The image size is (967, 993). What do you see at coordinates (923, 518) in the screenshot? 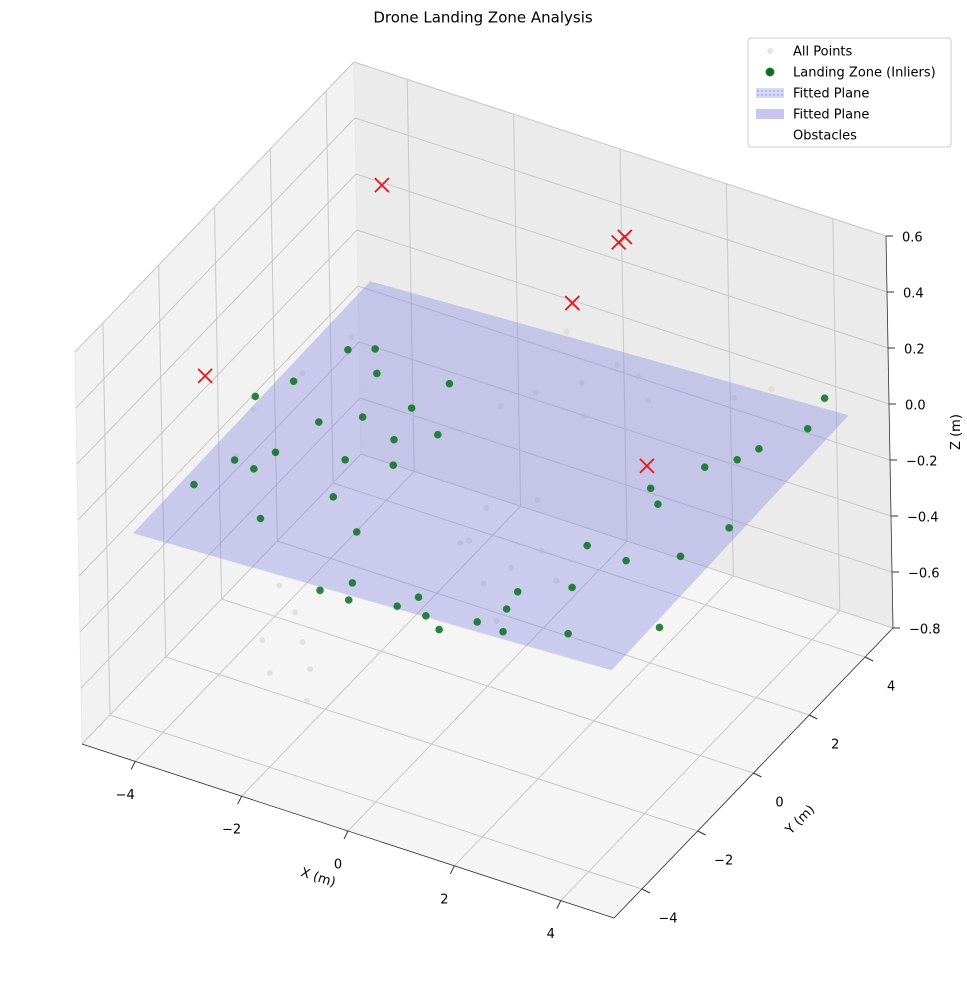
I see `z-tick-label: −0.4` at bounding box center [923, 518].